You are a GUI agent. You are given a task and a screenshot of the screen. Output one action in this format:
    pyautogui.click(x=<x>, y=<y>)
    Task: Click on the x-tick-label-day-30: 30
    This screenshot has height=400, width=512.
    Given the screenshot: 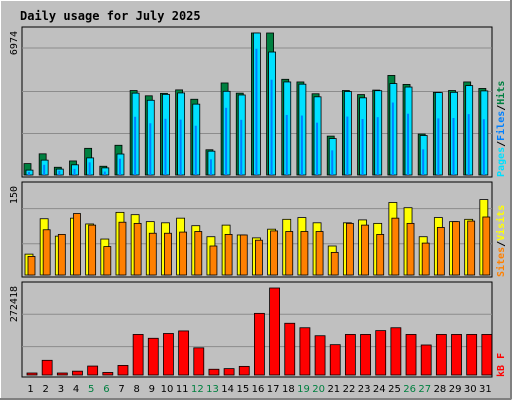 What is the action you would take?
    pyautogui.click(x=470, y=389)
    